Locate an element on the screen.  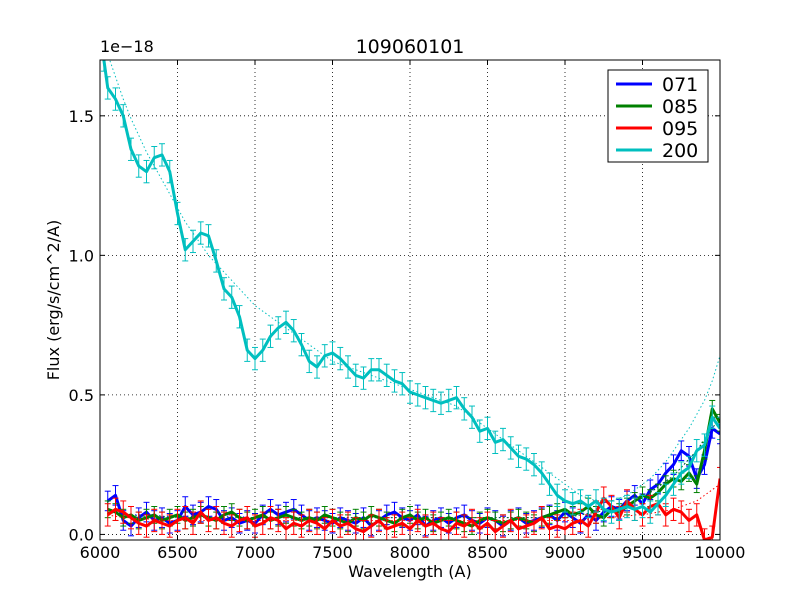
y-tick-label: 0.5 is located at coordinates (81, 395).